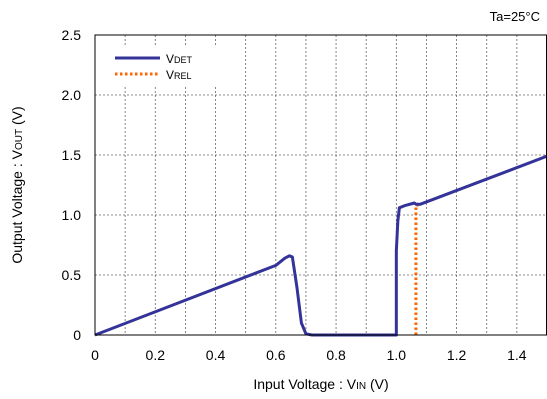 The height and width of the screenshot is (399, 547). What do you see at coordinates (72, 215) in the screenshot?
I see `y-tick-label: 1.0` at bounding box center [72, 215].